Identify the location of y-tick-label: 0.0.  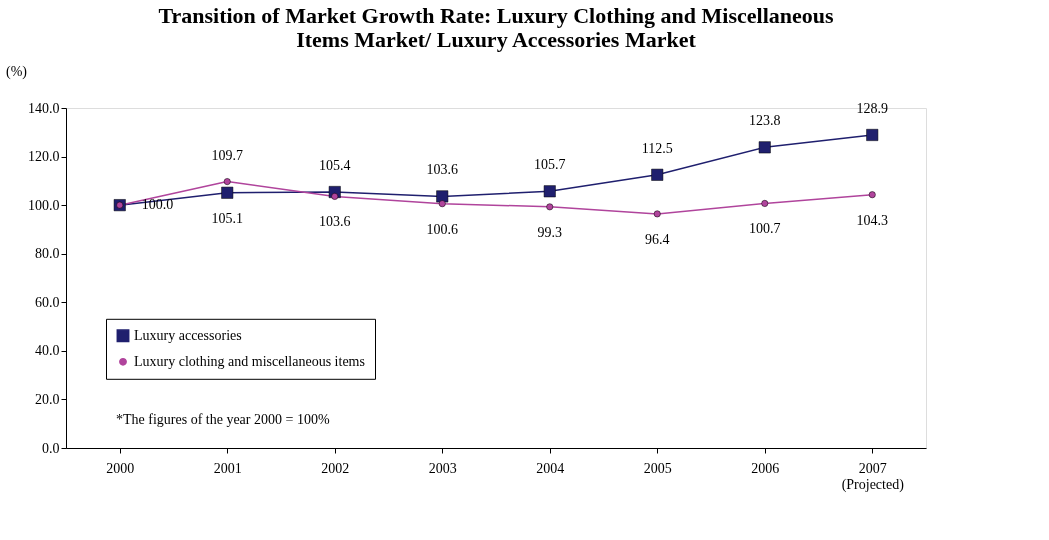
(51, 448).